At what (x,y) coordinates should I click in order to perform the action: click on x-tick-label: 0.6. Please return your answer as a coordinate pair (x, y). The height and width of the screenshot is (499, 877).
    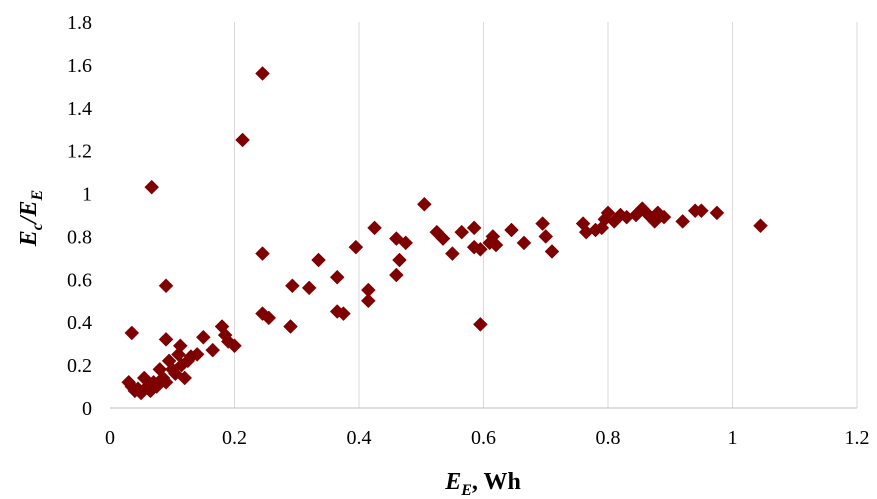
    Looking at the image, I should click on (483, 438).